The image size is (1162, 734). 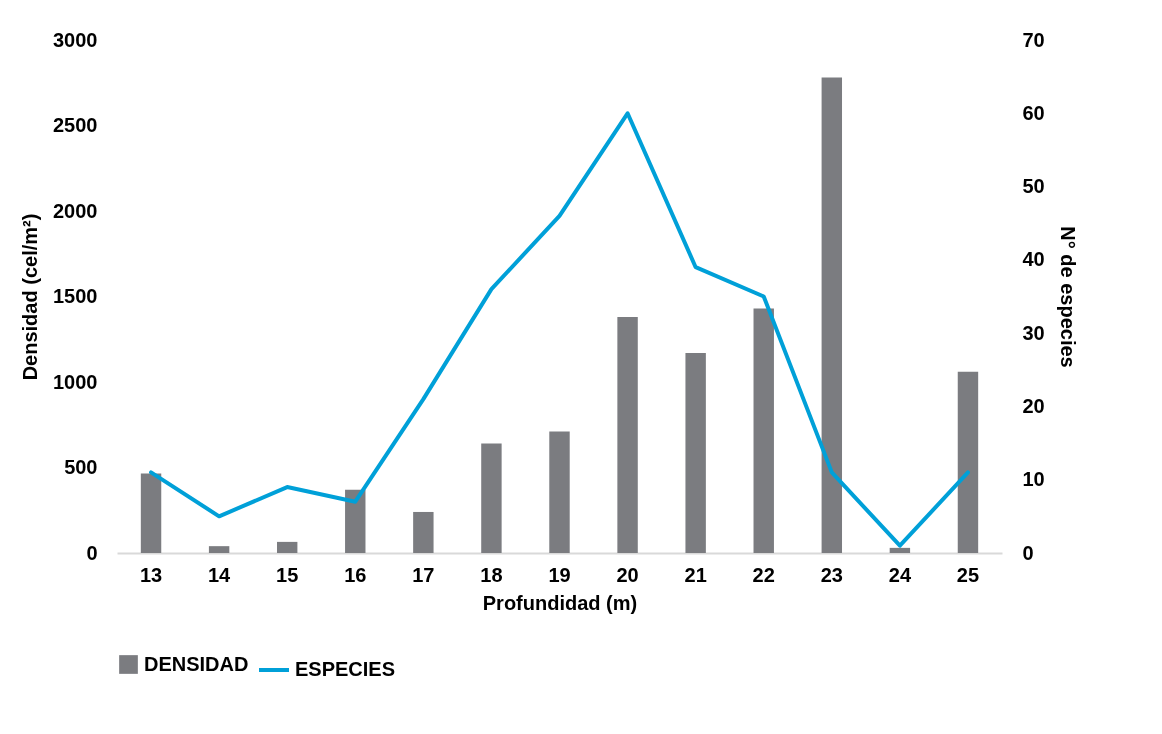 What do you see at coordinates (219, 574) in the screenshot?
I see `x-tick-label: 14` at bounding box center [219, 574].